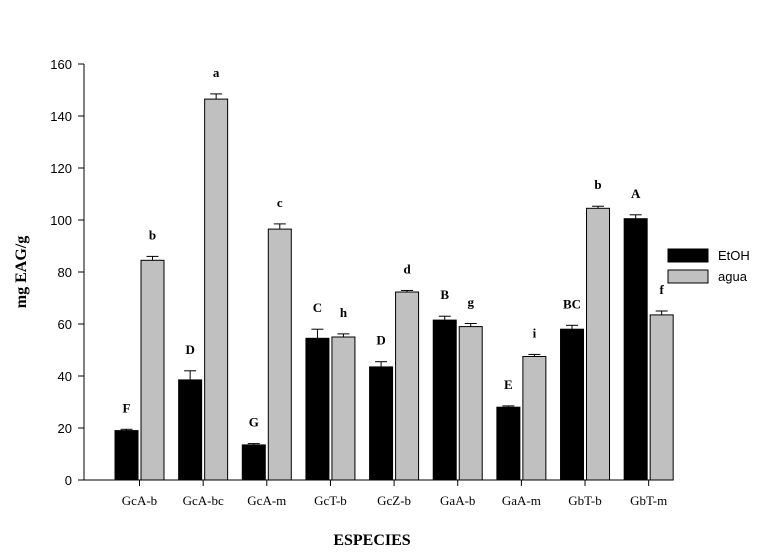 The image size is (772, 556). I want to click on x-axis-title: ESPECIES, so click(371, 540).